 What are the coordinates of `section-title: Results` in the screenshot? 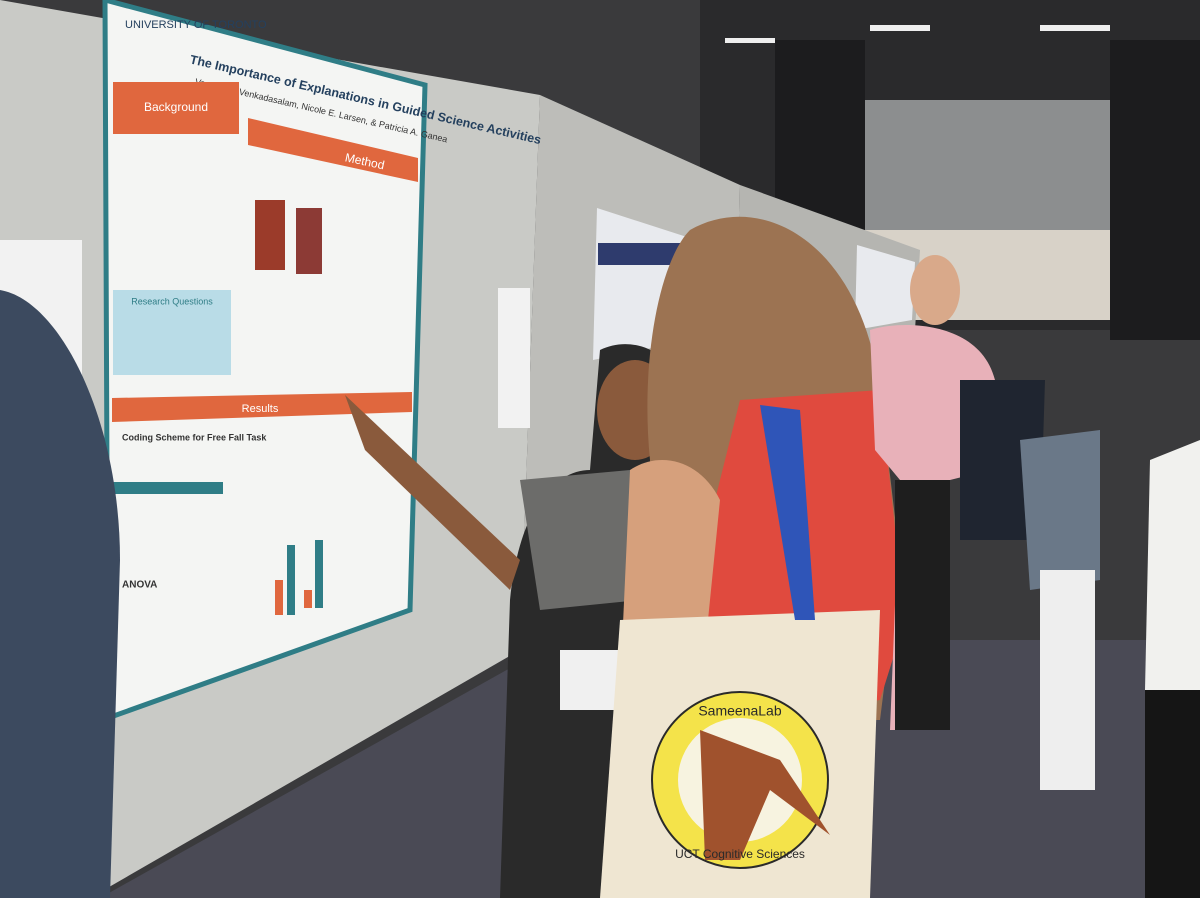 It's located at (260, 409).